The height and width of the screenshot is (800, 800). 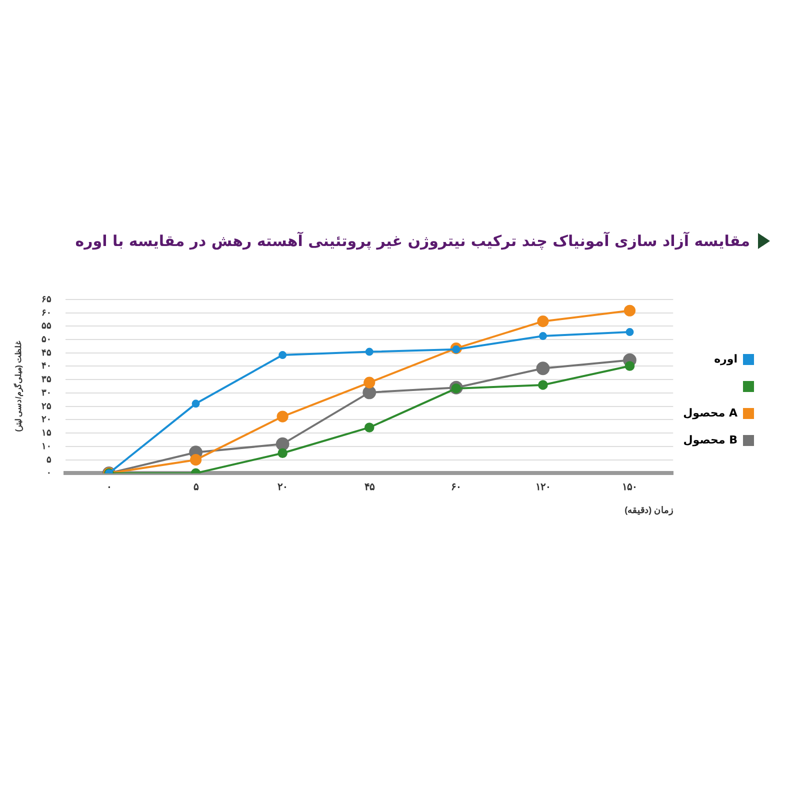 What do you see at coordinates (726, 359) in the screenshot?
I see `legend-label: اوره` at bounding box center [726, 359].